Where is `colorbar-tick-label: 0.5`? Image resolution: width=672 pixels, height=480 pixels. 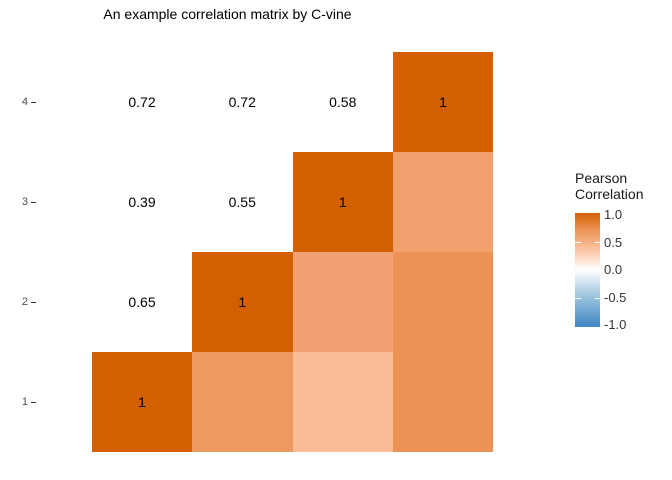 colorbar-tick-label: 0.5 is located at coordinates (613, 242).